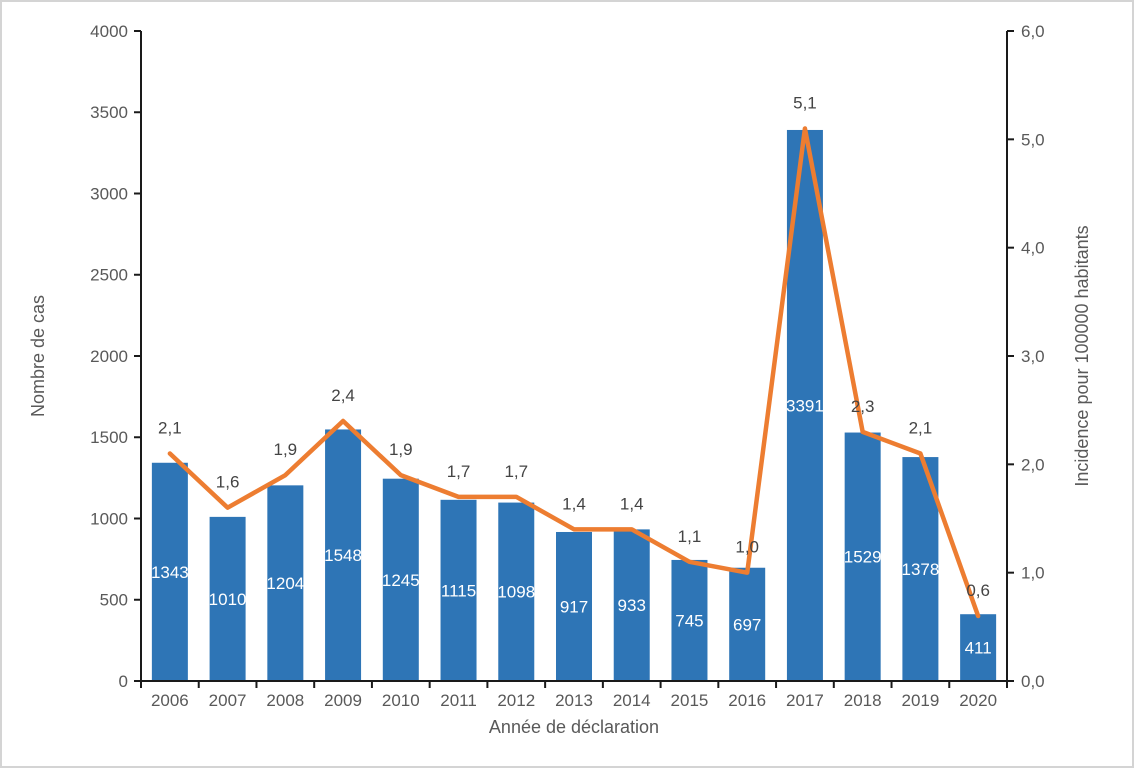  I want to click on bar-2011, so click(458, 590).